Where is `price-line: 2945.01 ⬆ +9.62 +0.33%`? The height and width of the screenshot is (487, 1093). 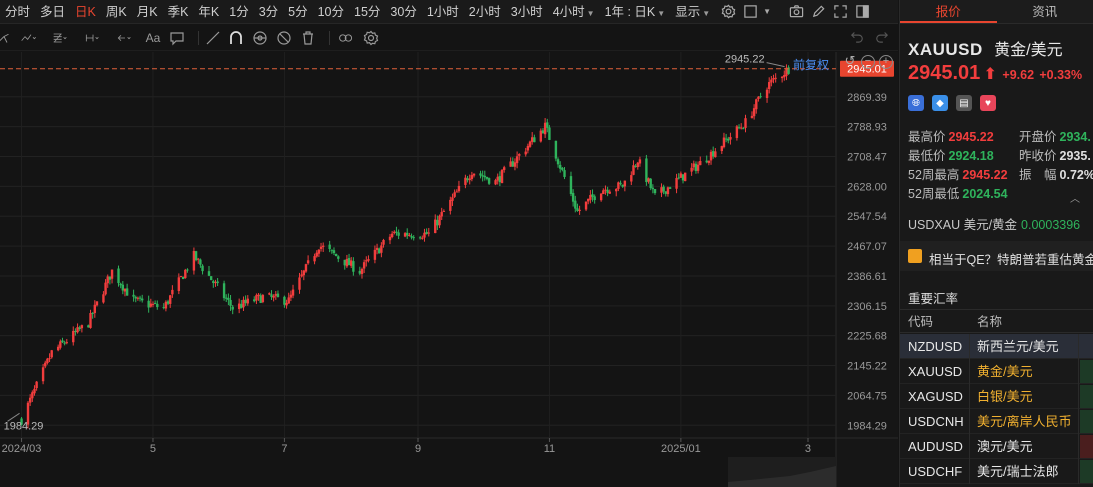
price-line: 2945.01 ⬆ +9.62 +0.33% is located at coordinates (995, 73).